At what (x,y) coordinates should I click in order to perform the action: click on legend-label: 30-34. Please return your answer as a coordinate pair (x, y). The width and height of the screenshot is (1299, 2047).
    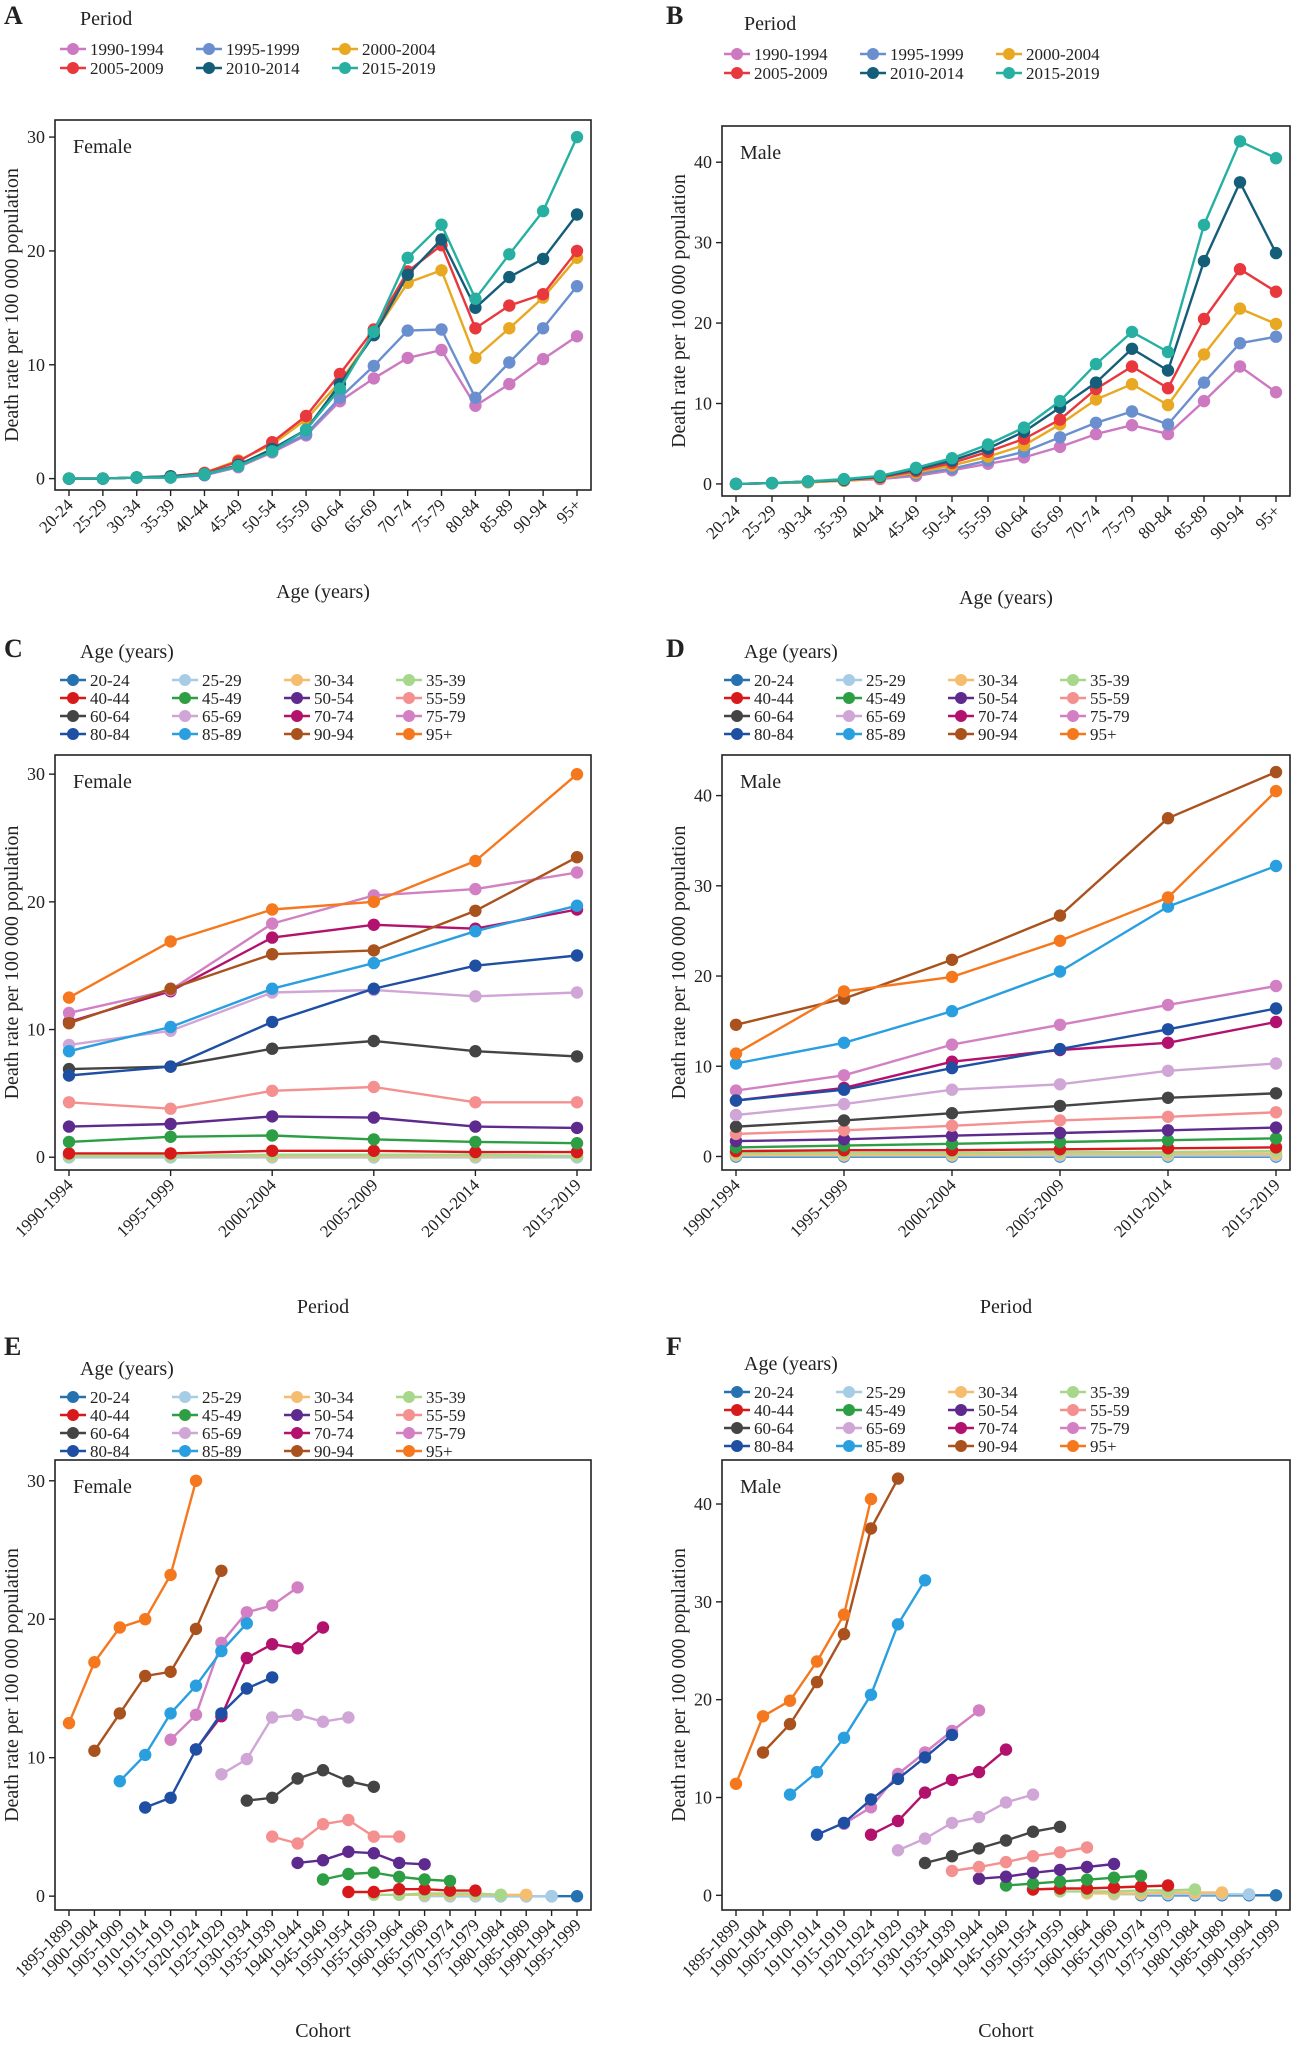
    Looking at the image, I should click on (998, 1392).